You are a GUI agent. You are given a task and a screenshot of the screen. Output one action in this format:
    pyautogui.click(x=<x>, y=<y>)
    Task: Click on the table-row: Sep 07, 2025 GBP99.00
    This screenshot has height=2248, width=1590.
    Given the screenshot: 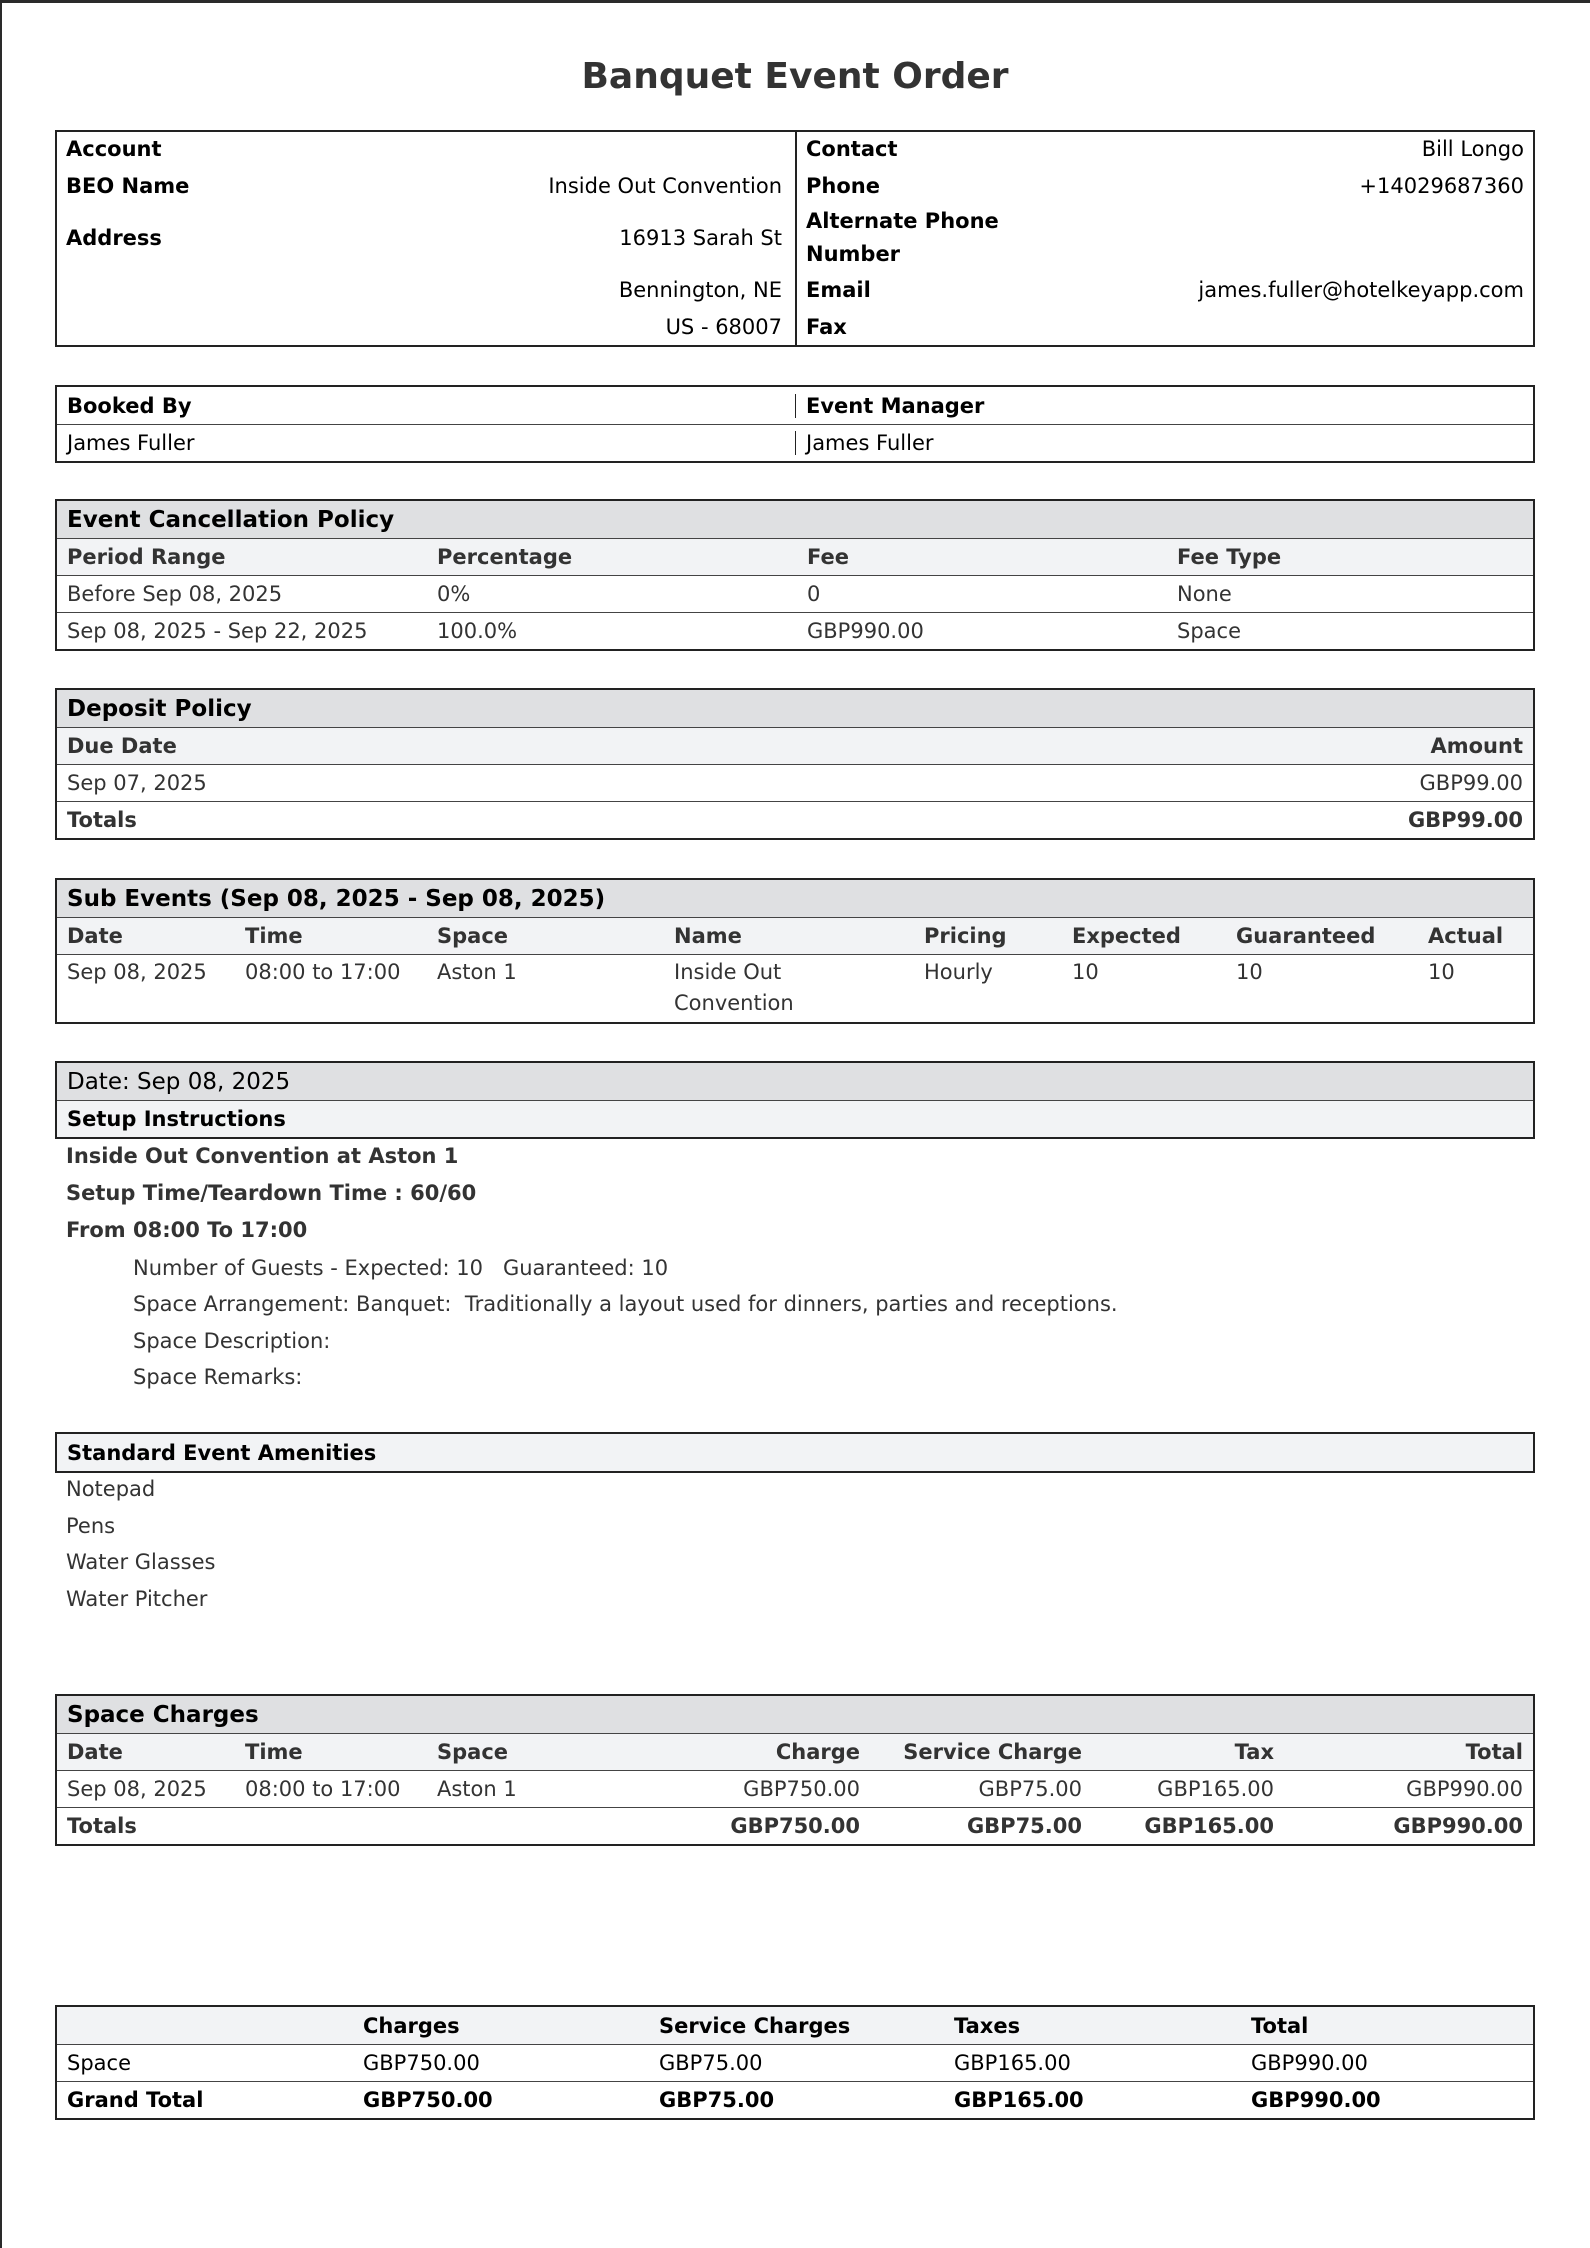 What is the action you would take?
    pyautogui.click(x=795, y=782)
    